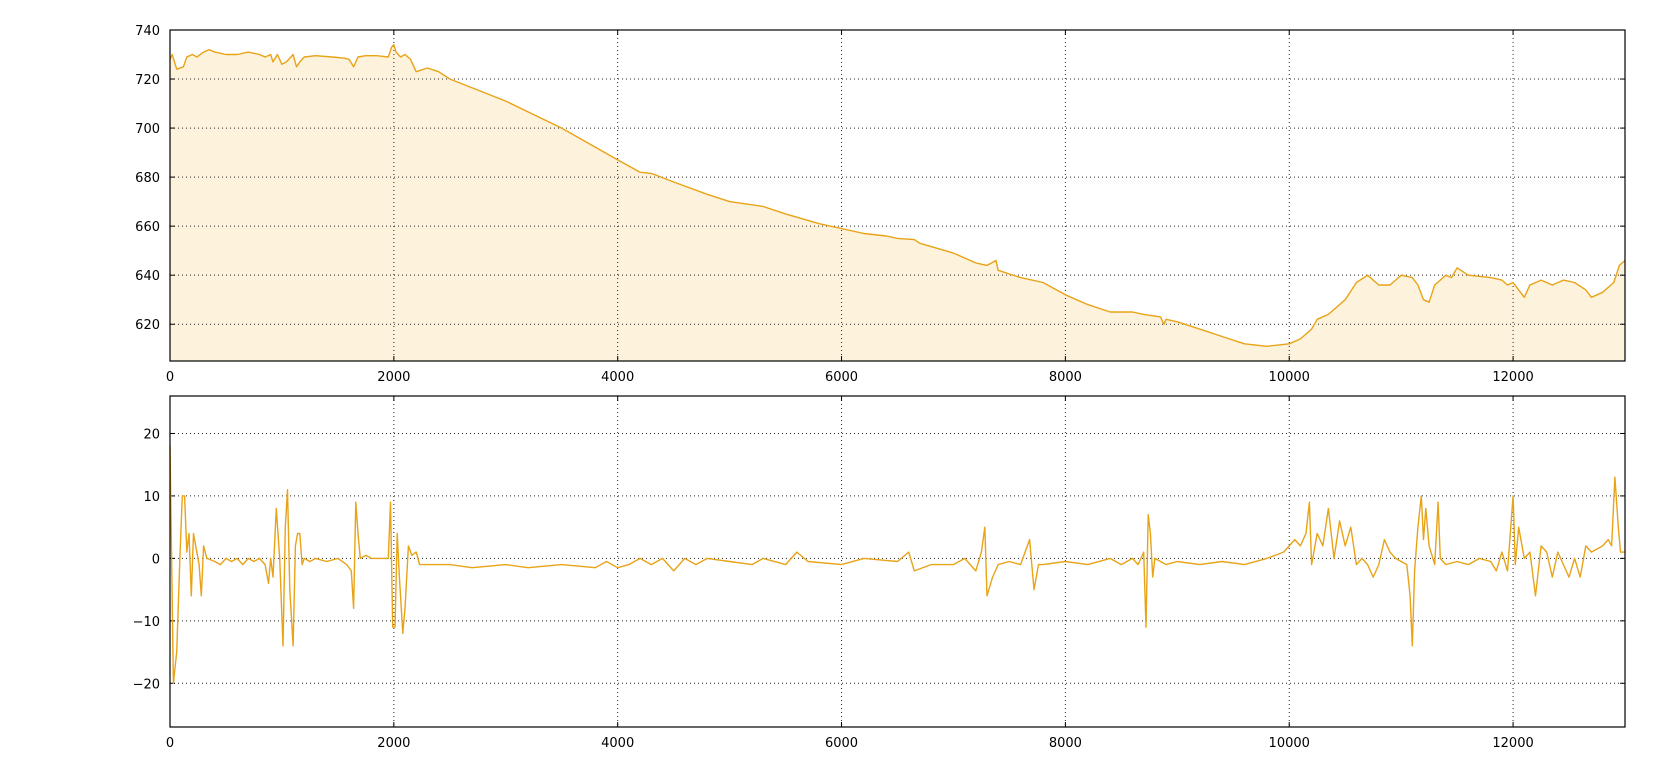  Describe the element at coordinates (147, 31) in the screenshot. I see `y-tick-label: 740` at that location.